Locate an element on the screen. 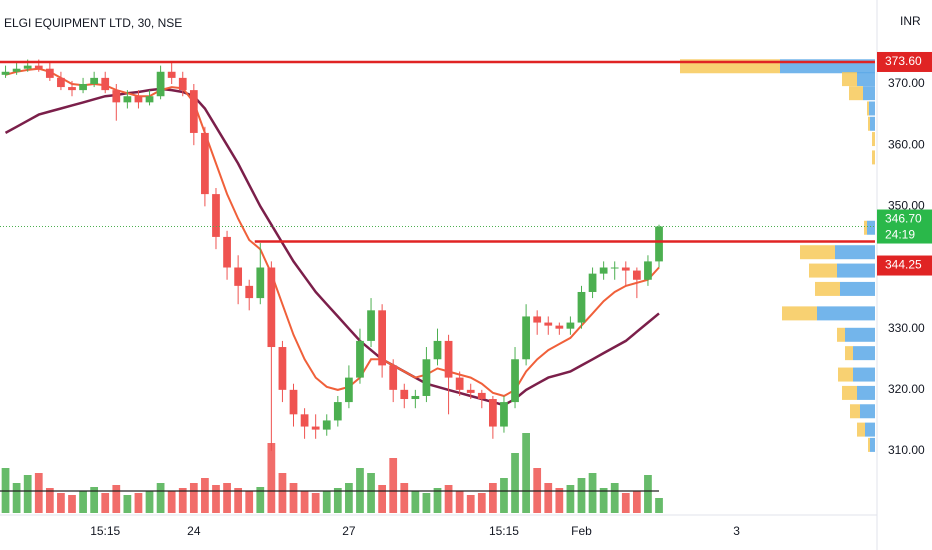  x-tick-label: 24 is located at coordinates (194, 531).